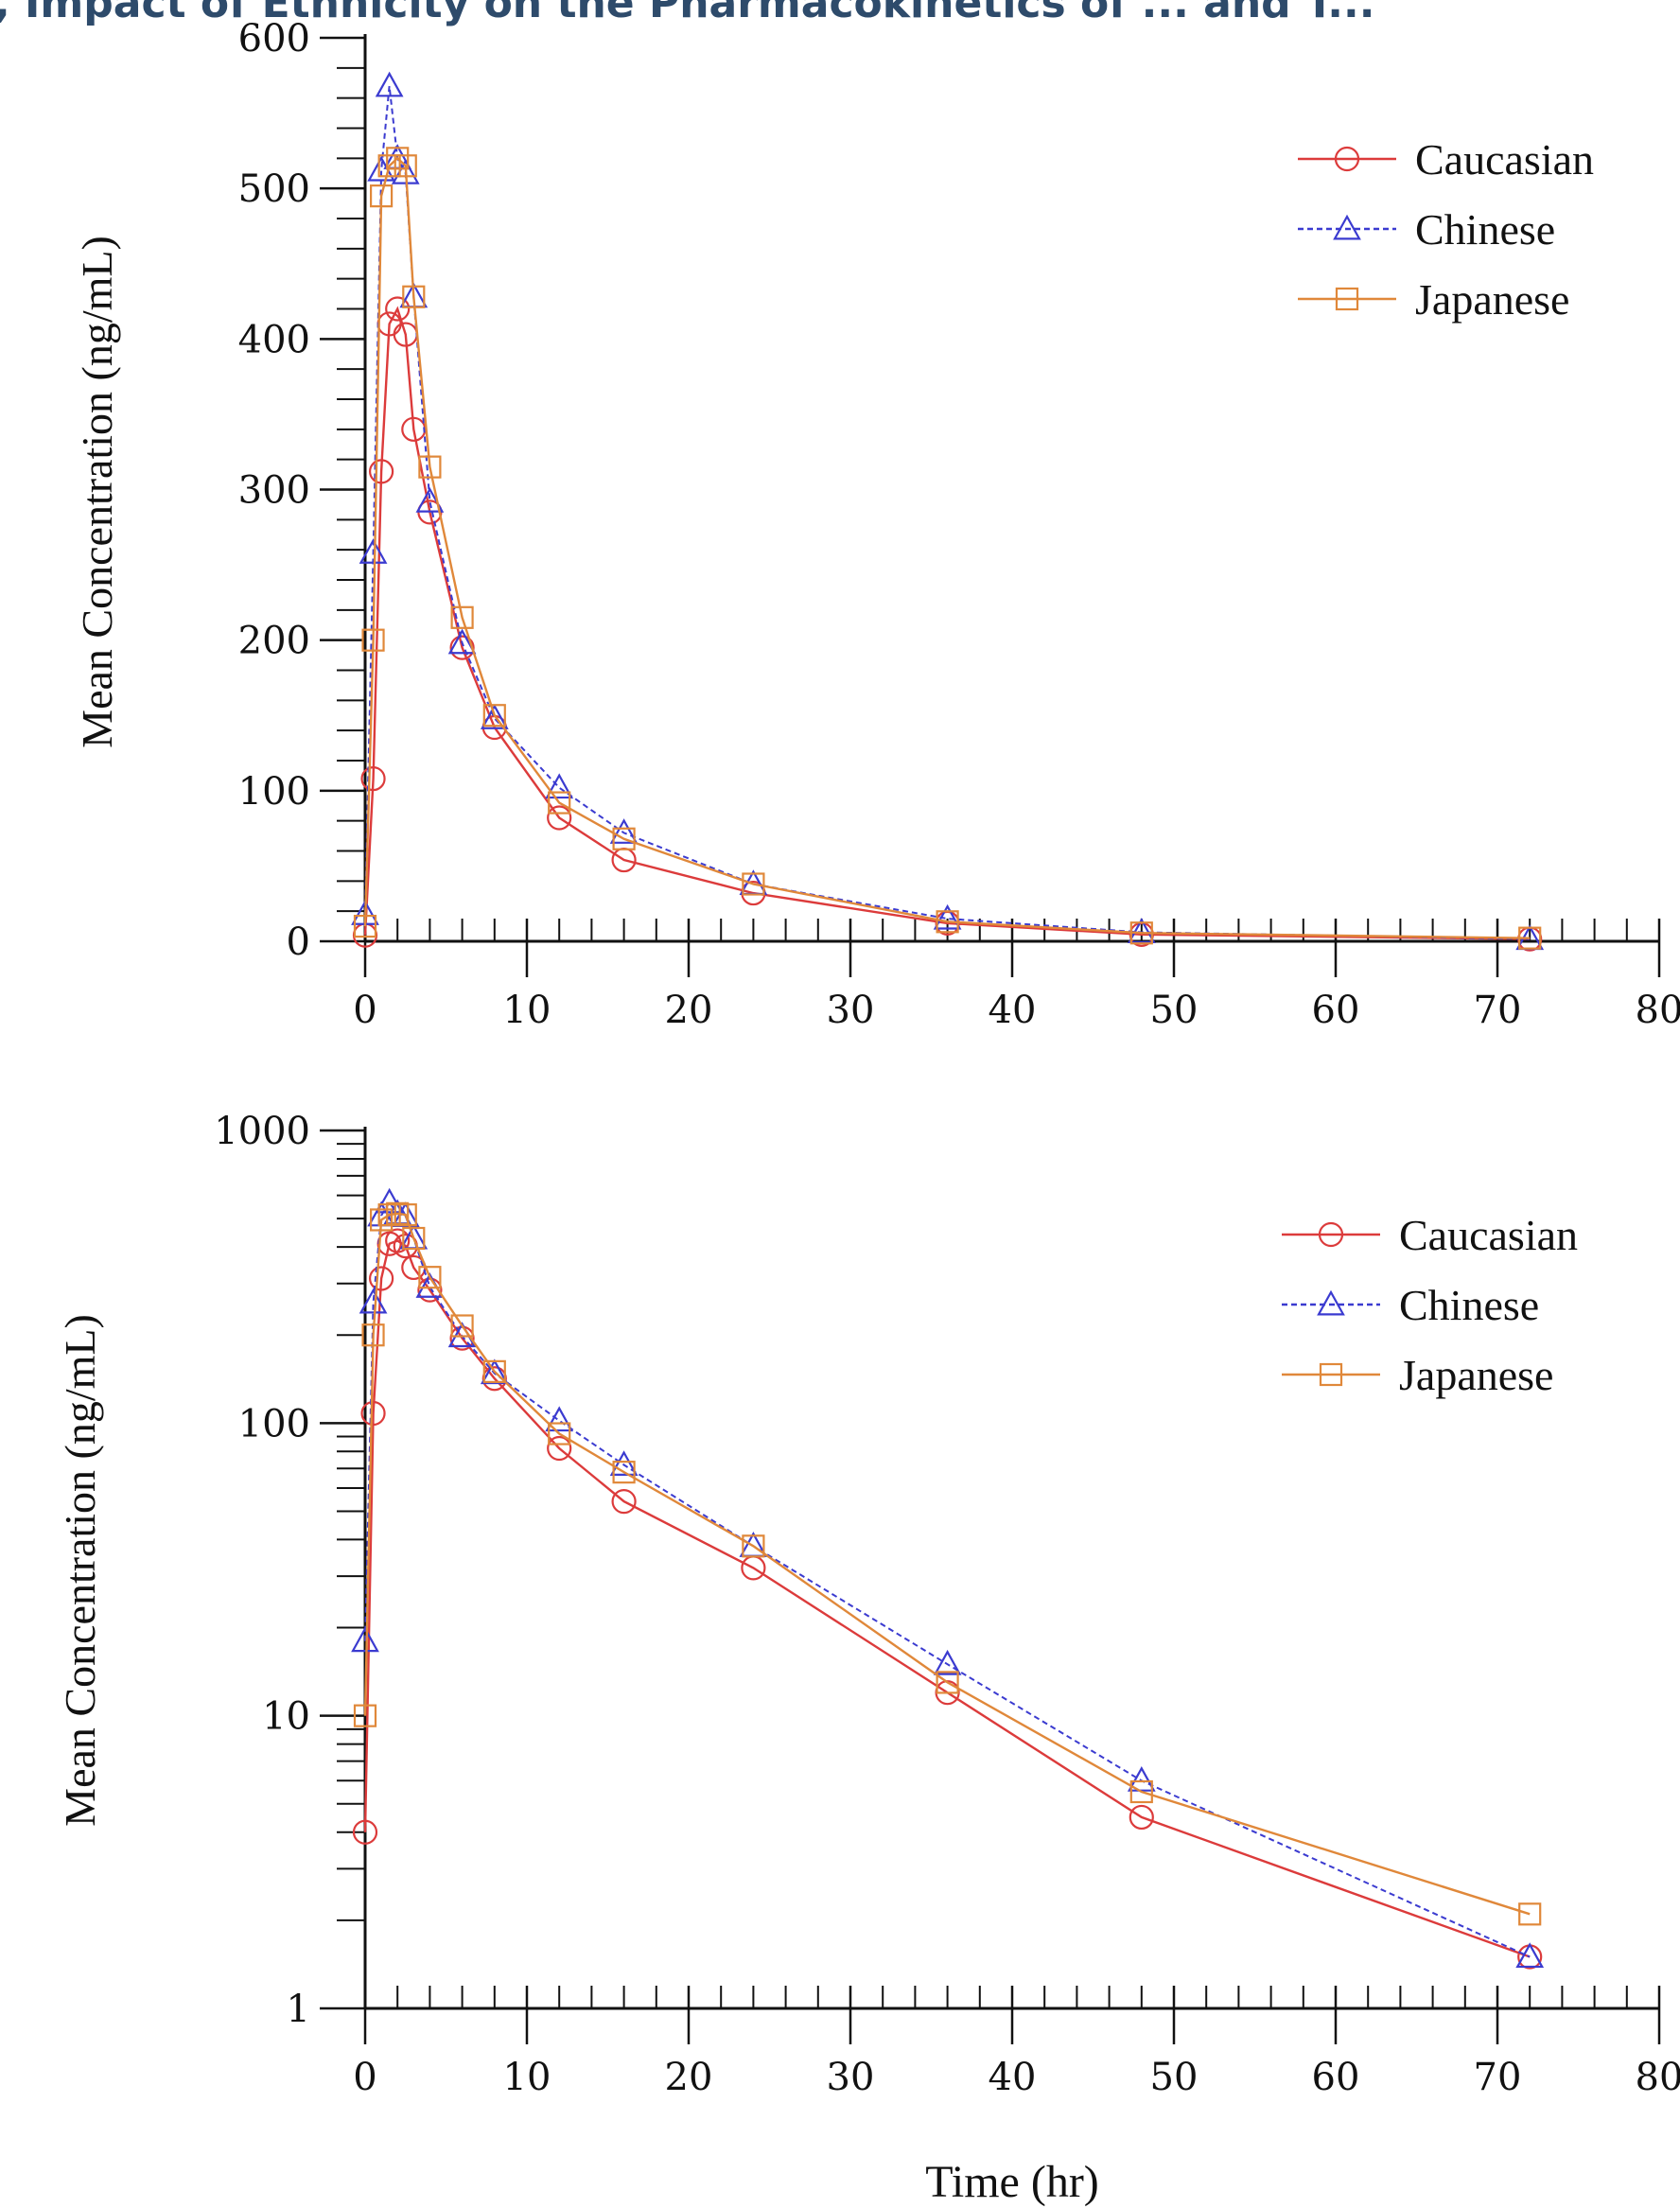 The width and height of the screenshot is (1680, 2208). I want to click on y-tick-label: 200, so click(274, 641).